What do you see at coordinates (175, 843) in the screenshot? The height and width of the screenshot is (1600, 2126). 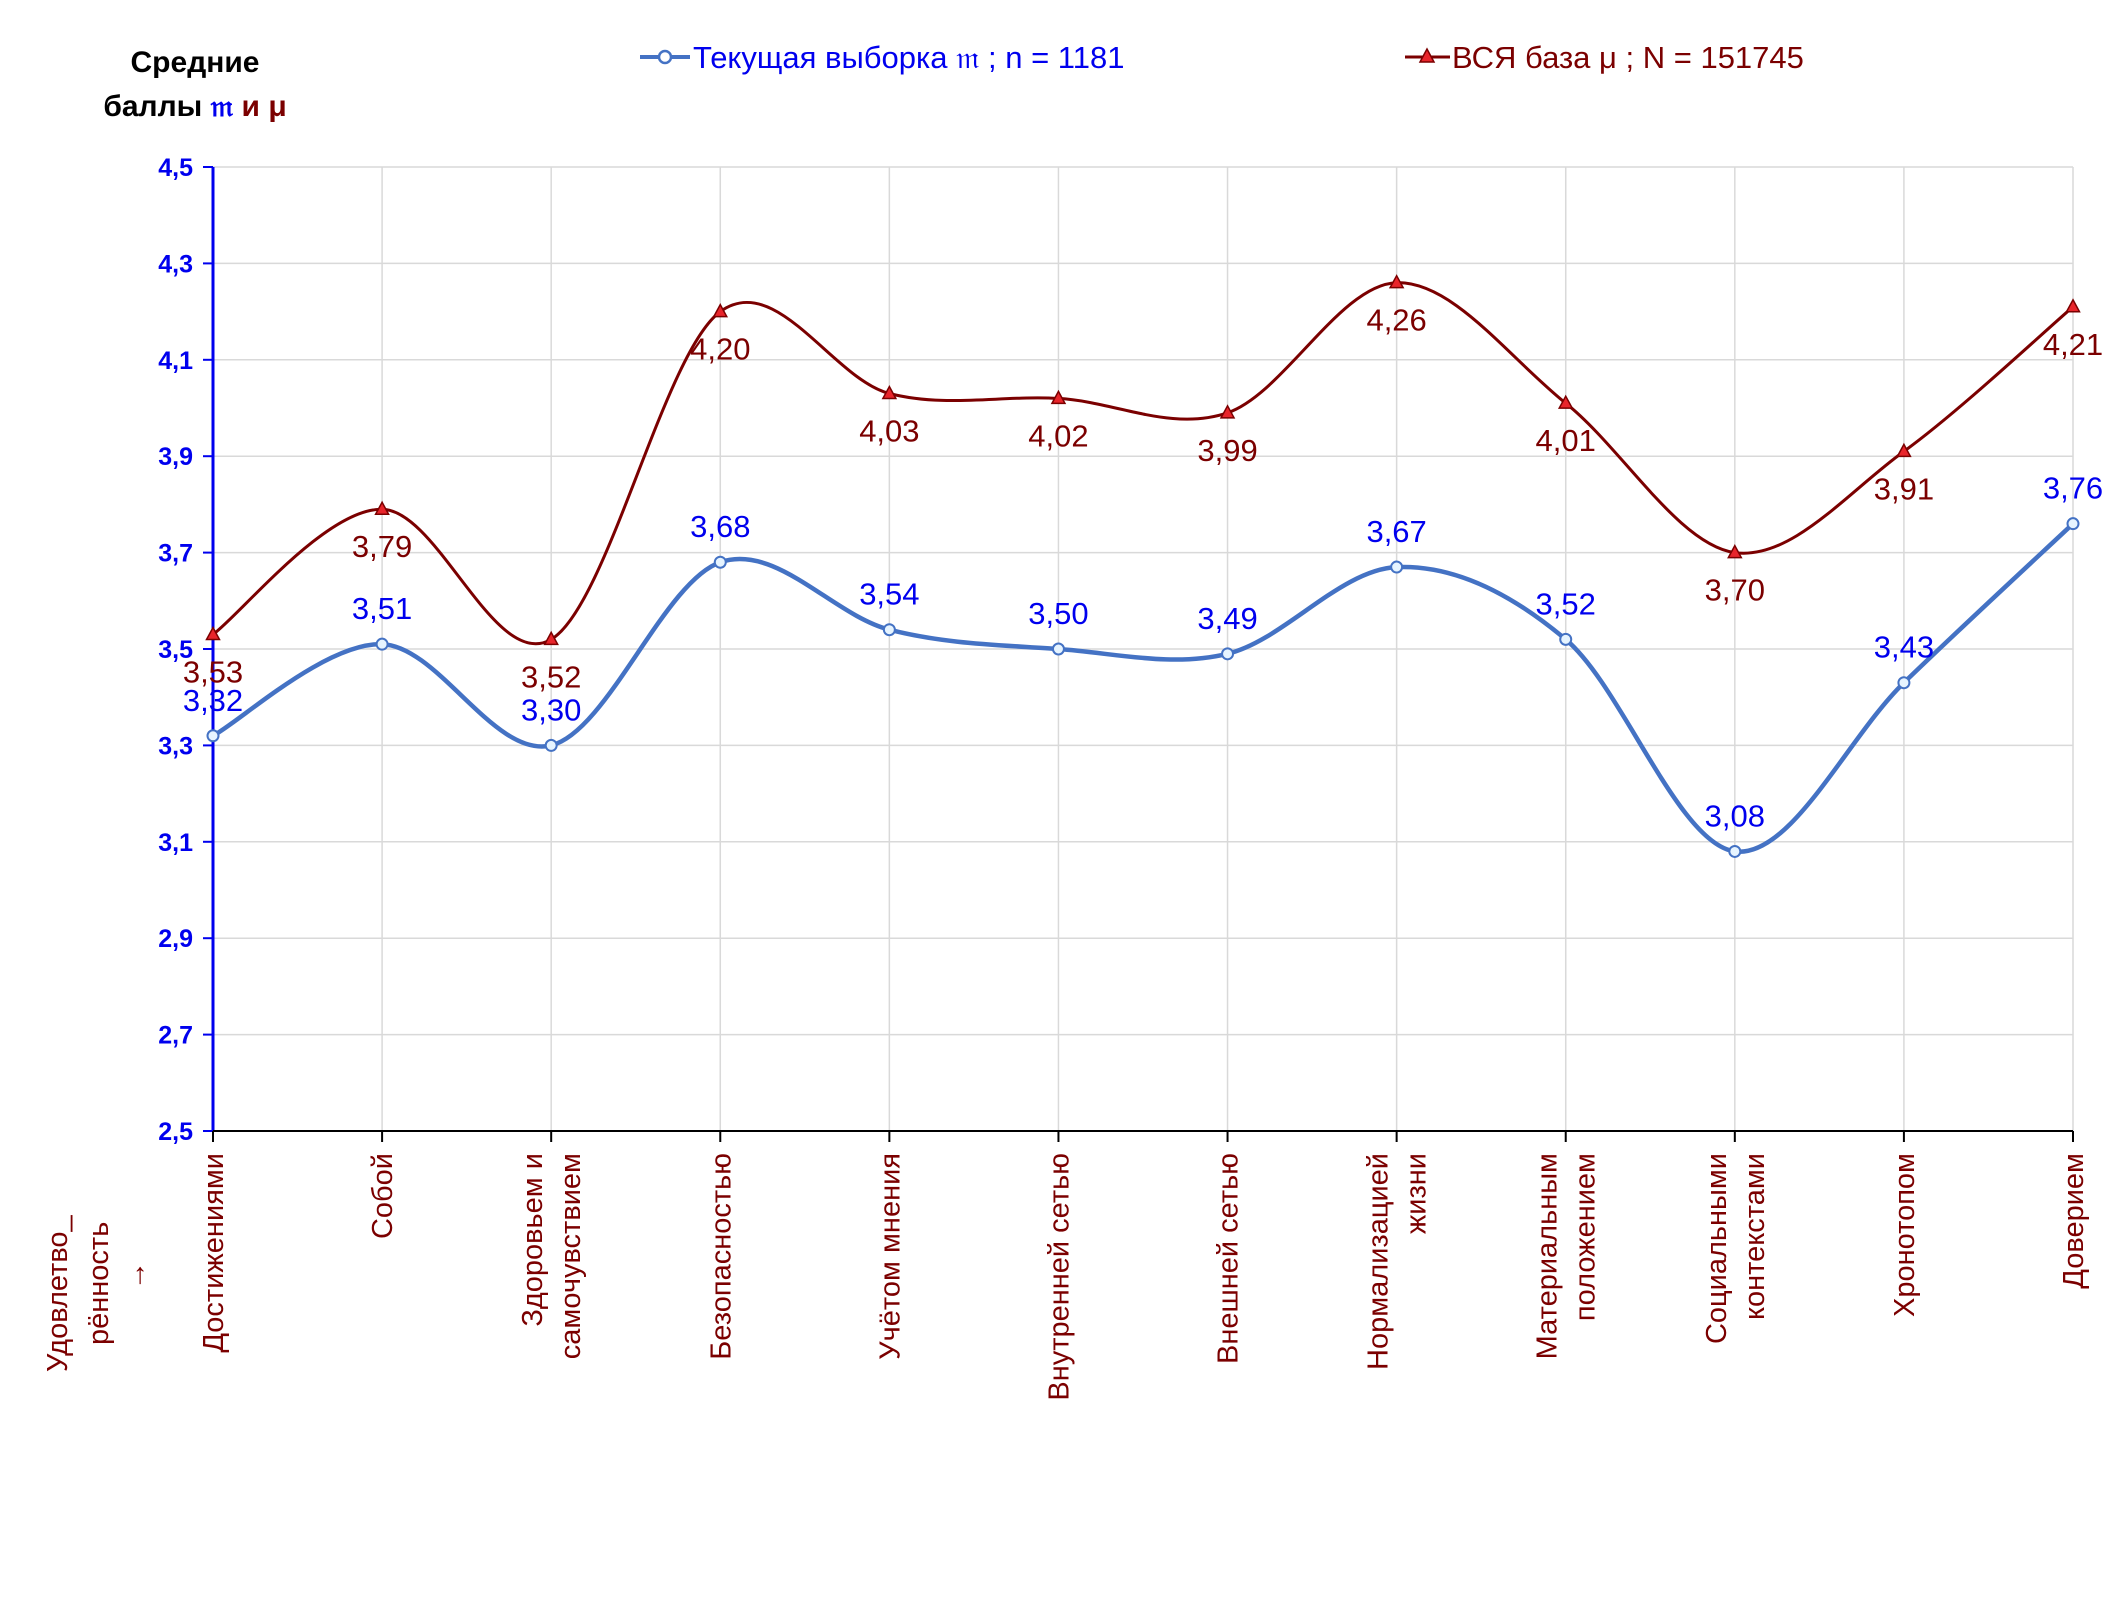 I see `y-tick-label: 3,1` at bounding box center [175, 843].